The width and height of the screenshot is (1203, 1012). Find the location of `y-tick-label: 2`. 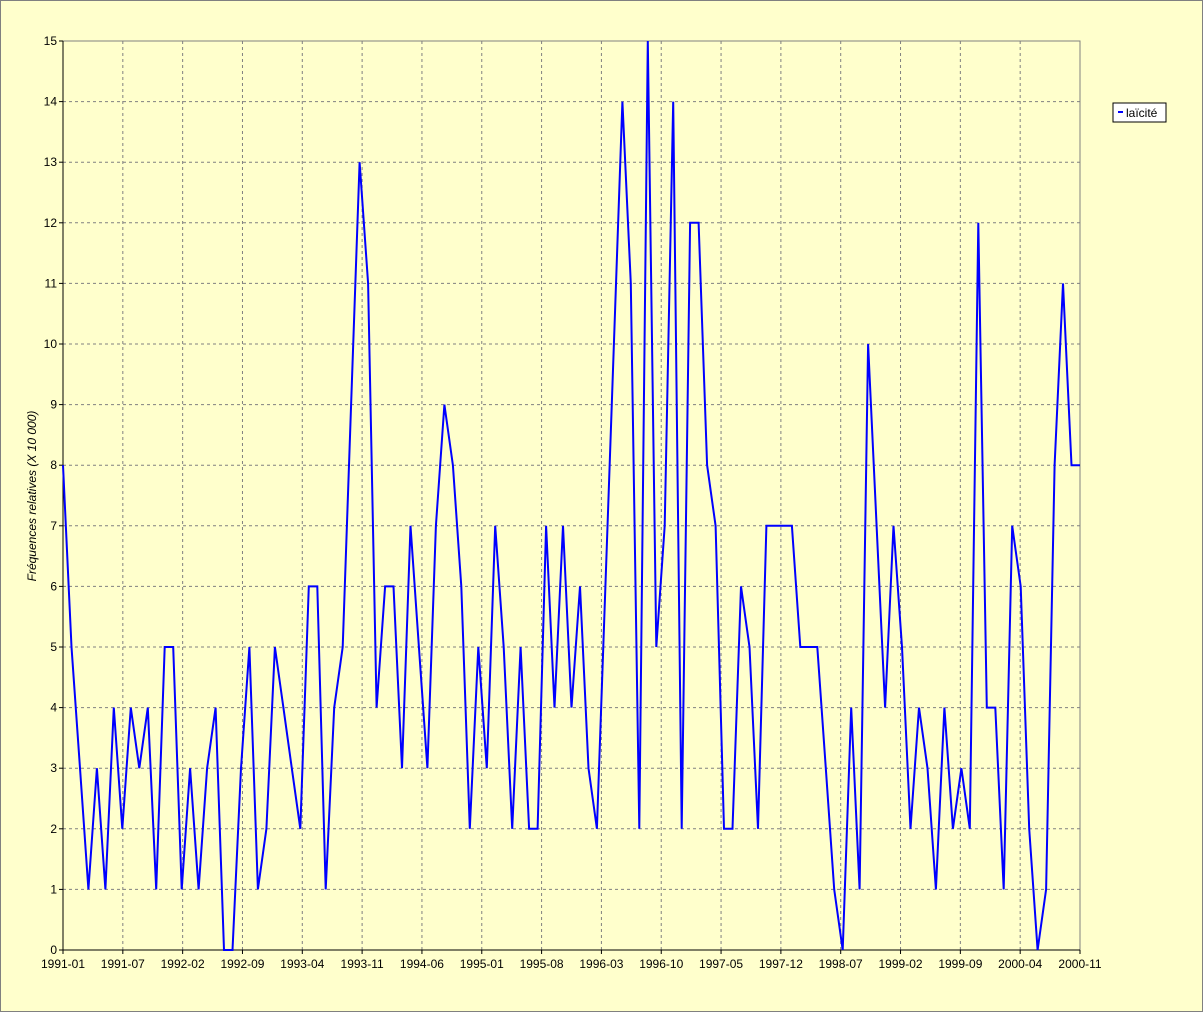

y-tick-label: 2 is located at coordinates (53, 829).